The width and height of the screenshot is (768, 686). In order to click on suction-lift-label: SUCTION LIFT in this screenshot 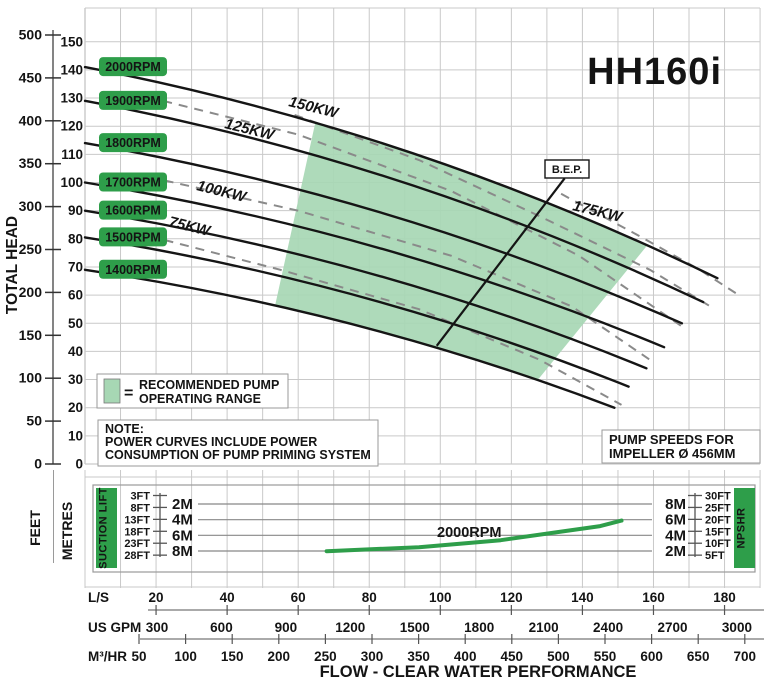, I will do `click(104, 528)`.